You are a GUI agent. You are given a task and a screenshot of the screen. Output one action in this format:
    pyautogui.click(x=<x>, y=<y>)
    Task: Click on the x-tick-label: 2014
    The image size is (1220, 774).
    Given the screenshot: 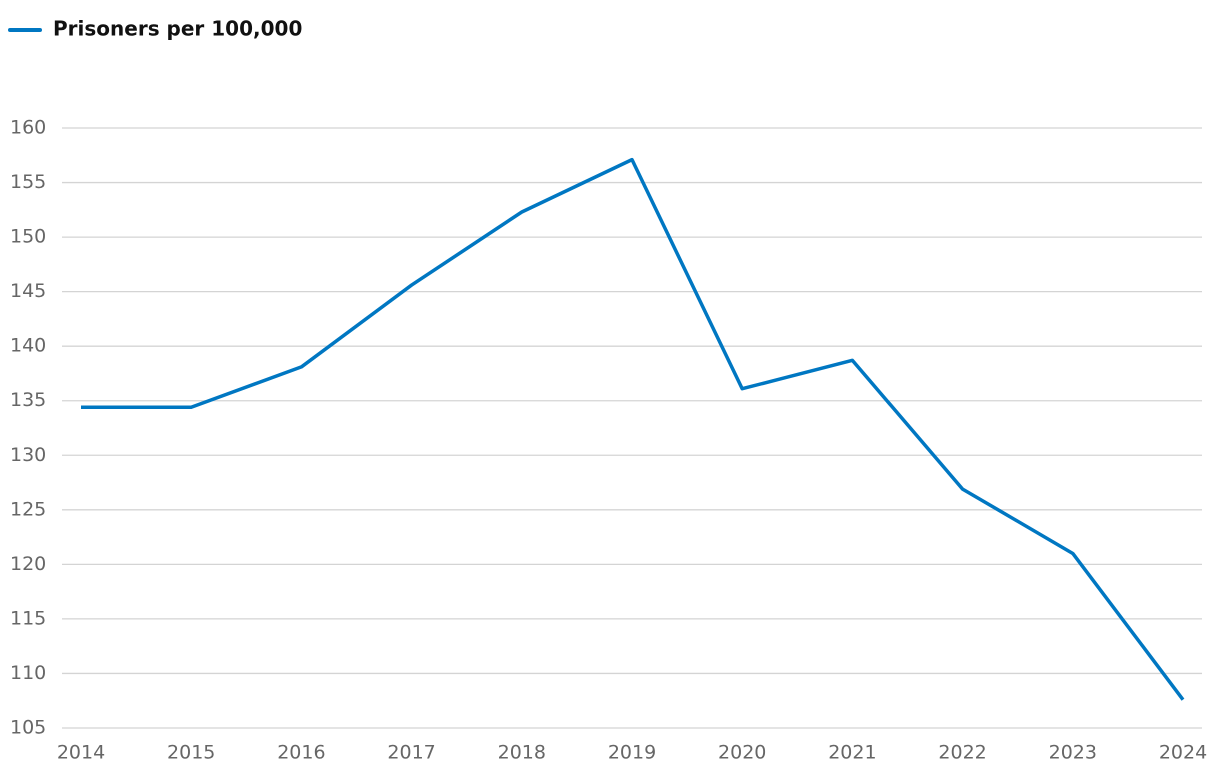 What is the action you would take?
    pyautogui.click(x=81, y=753)
    